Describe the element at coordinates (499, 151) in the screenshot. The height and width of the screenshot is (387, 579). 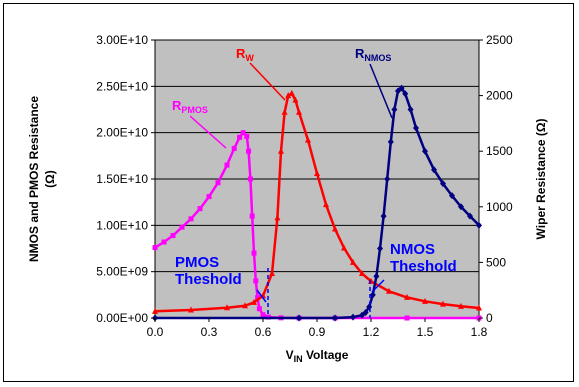
I see `y-right-tick-label: 1500` at that location.